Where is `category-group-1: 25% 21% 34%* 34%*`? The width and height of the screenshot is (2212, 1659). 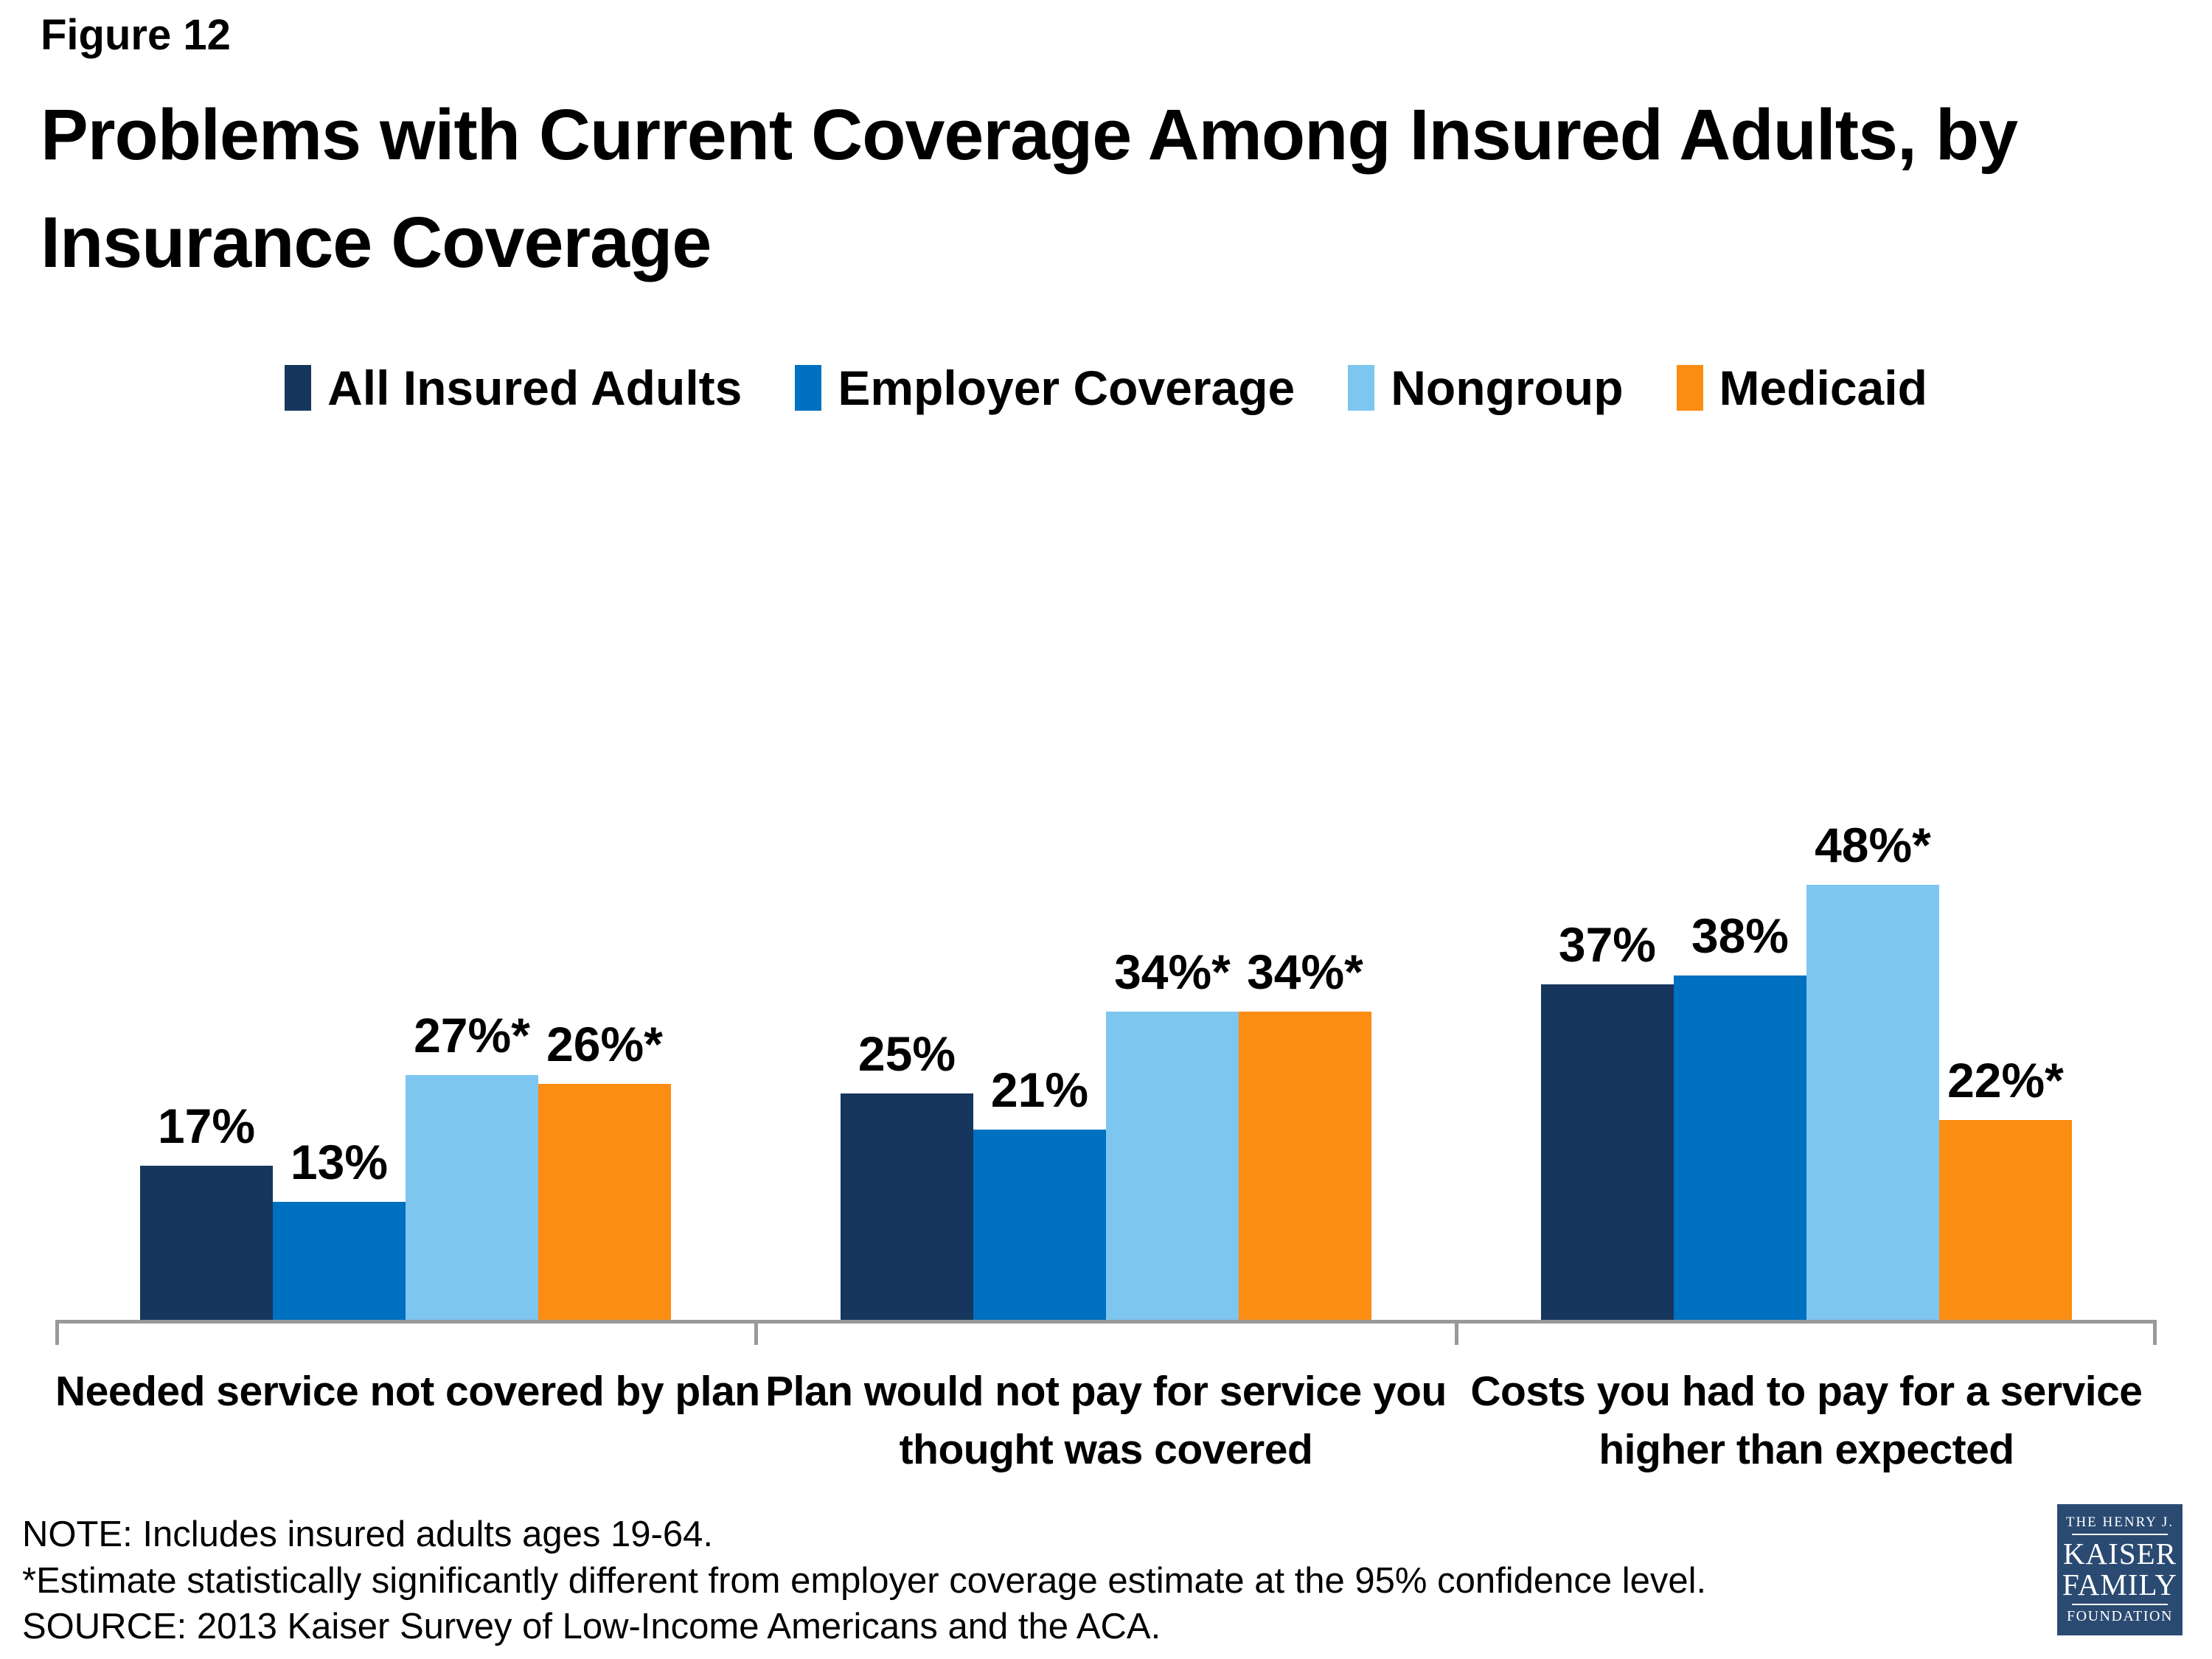 category-group-1: 25% 21% 34%* 34%* is located at coordinates (1106, 1047).